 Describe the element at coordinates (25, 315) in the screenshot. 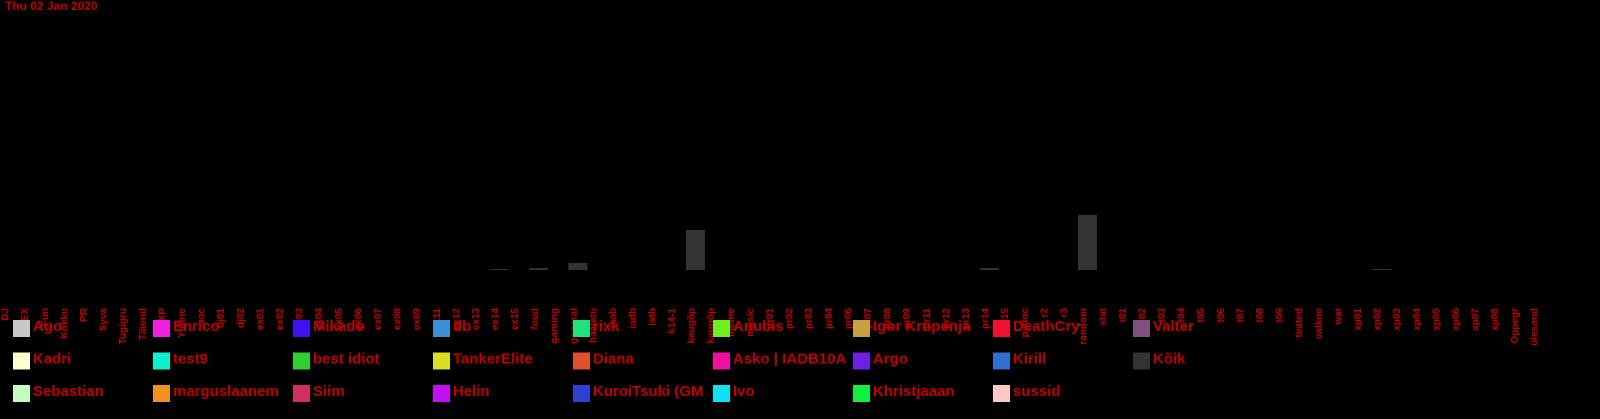

I see `x-tick-label: EX` at that location.